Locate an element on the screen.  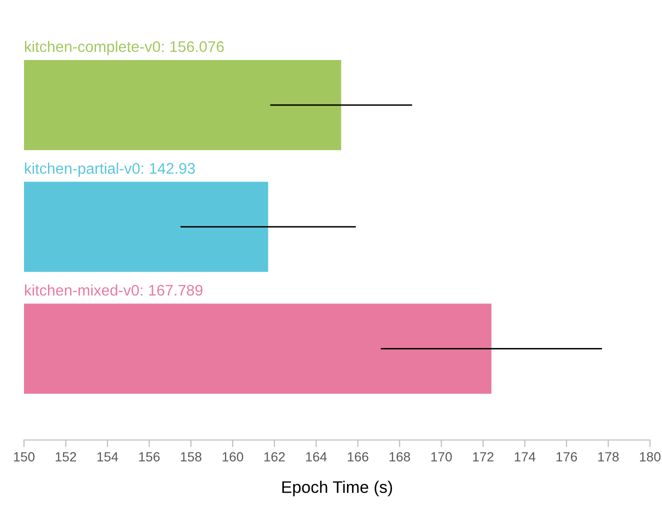
x-tick-label: 166 is located at coordinates (358, 457).